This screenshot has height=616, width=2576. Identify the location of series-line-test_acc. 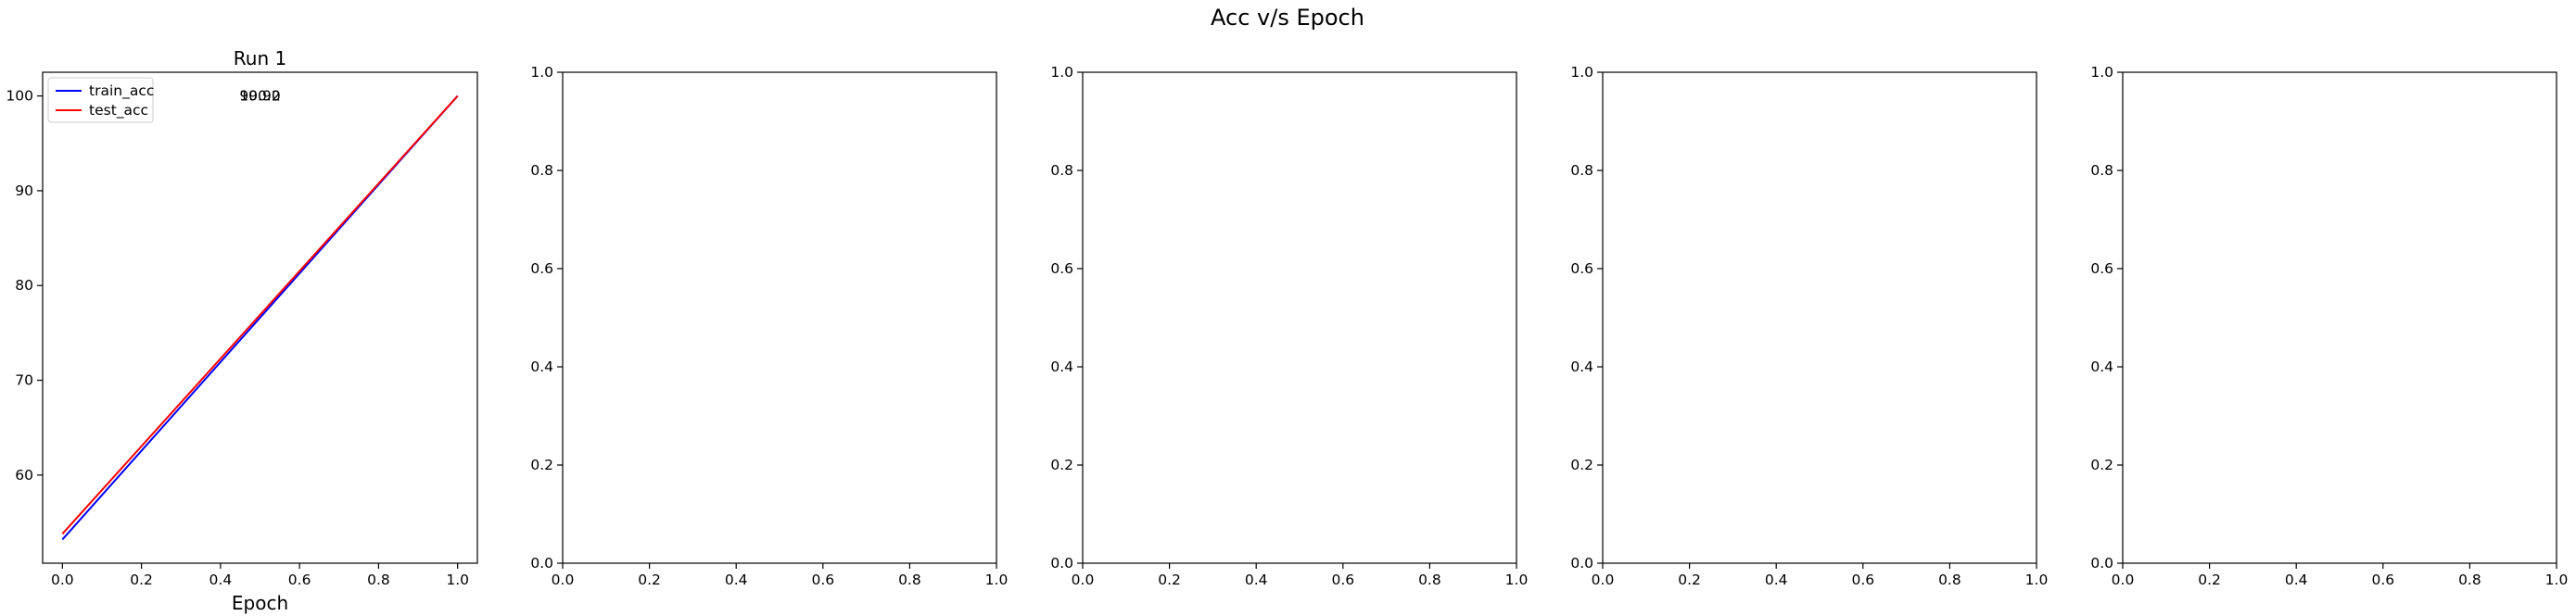
(260, 314).